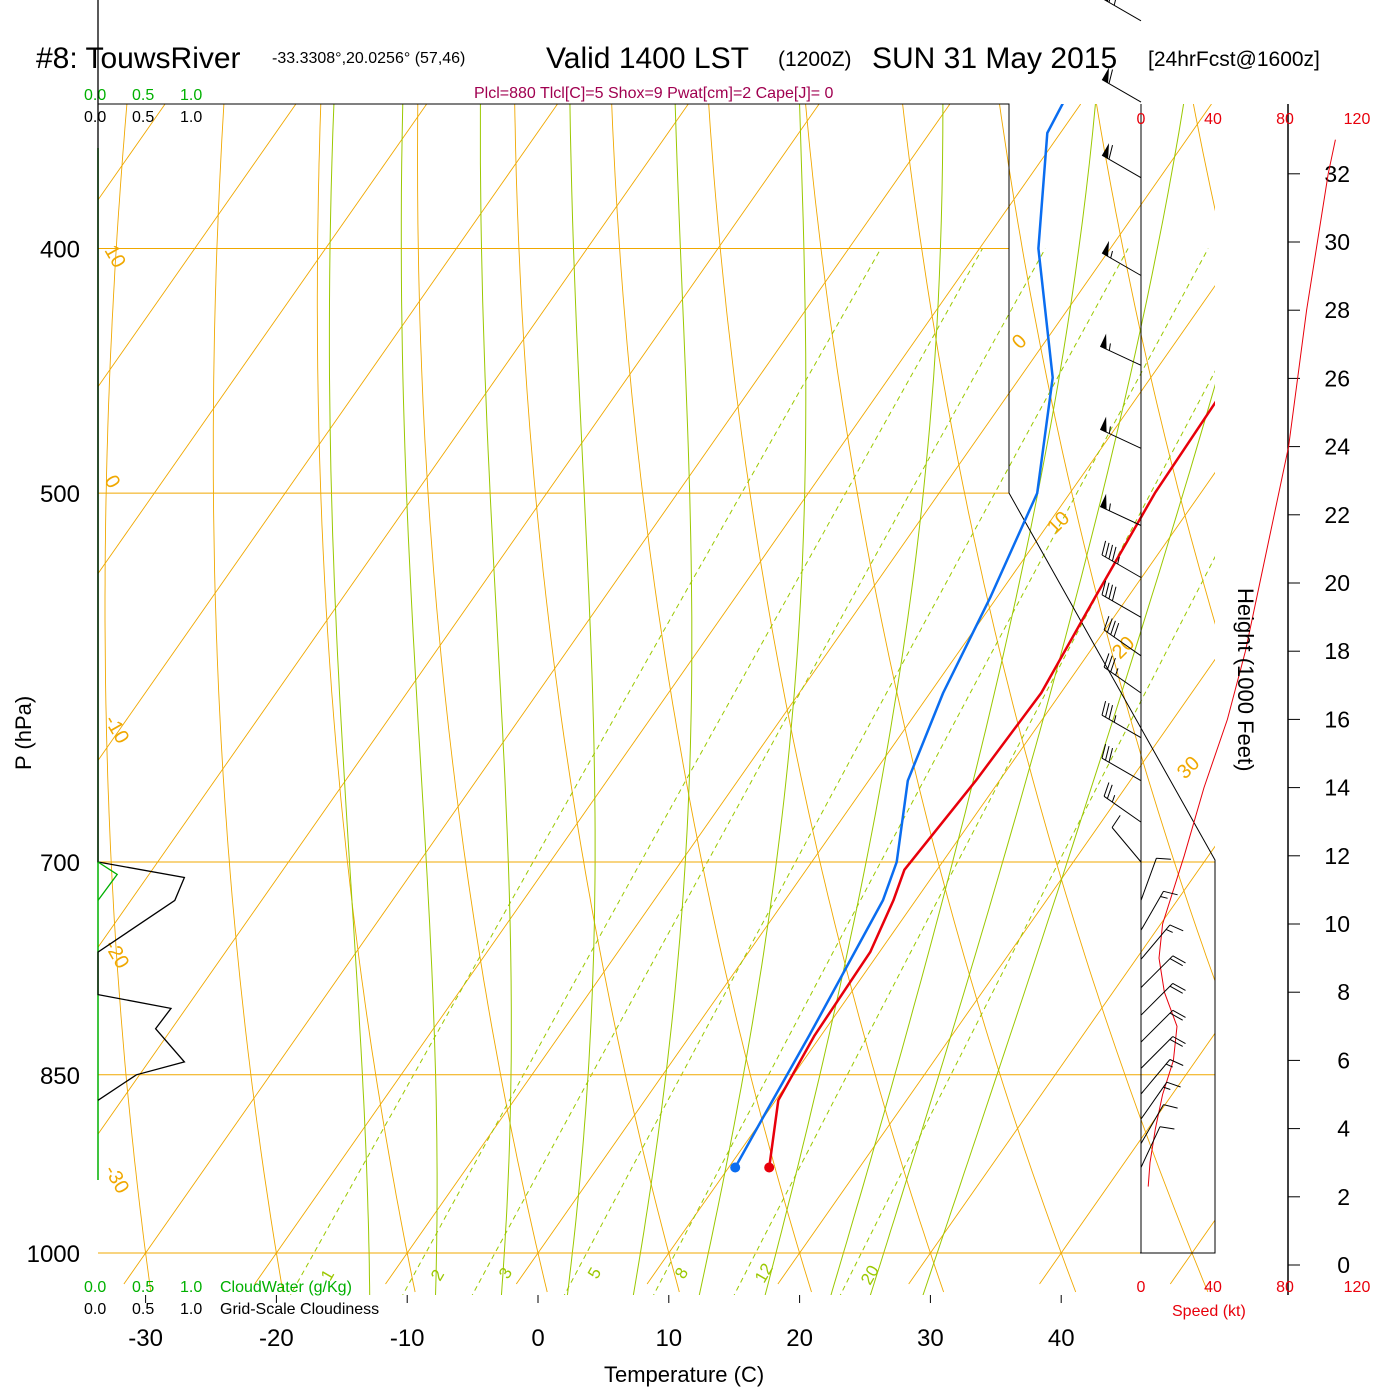 This screenshot has width=1400, height=1400. What do you see at coordinates (117, 955) in the screenshot?
I see `isotherm-label: -20` at bounding box center [117, 955].